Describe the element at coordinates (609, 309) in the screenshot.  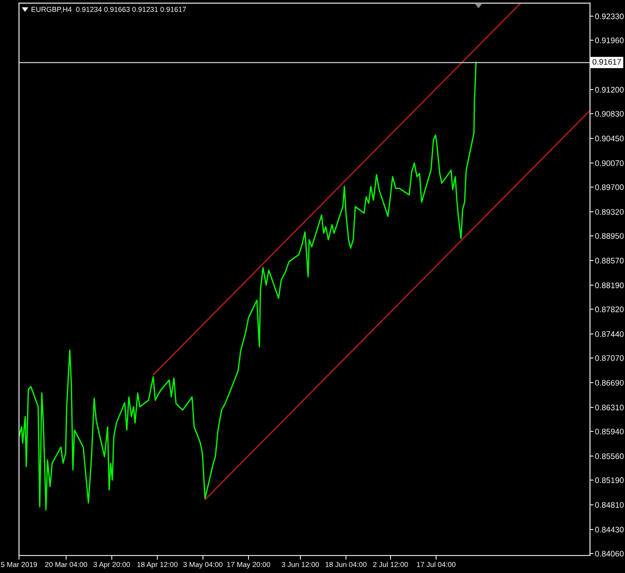
I see `y-tick-label: 0.87820` at that location.